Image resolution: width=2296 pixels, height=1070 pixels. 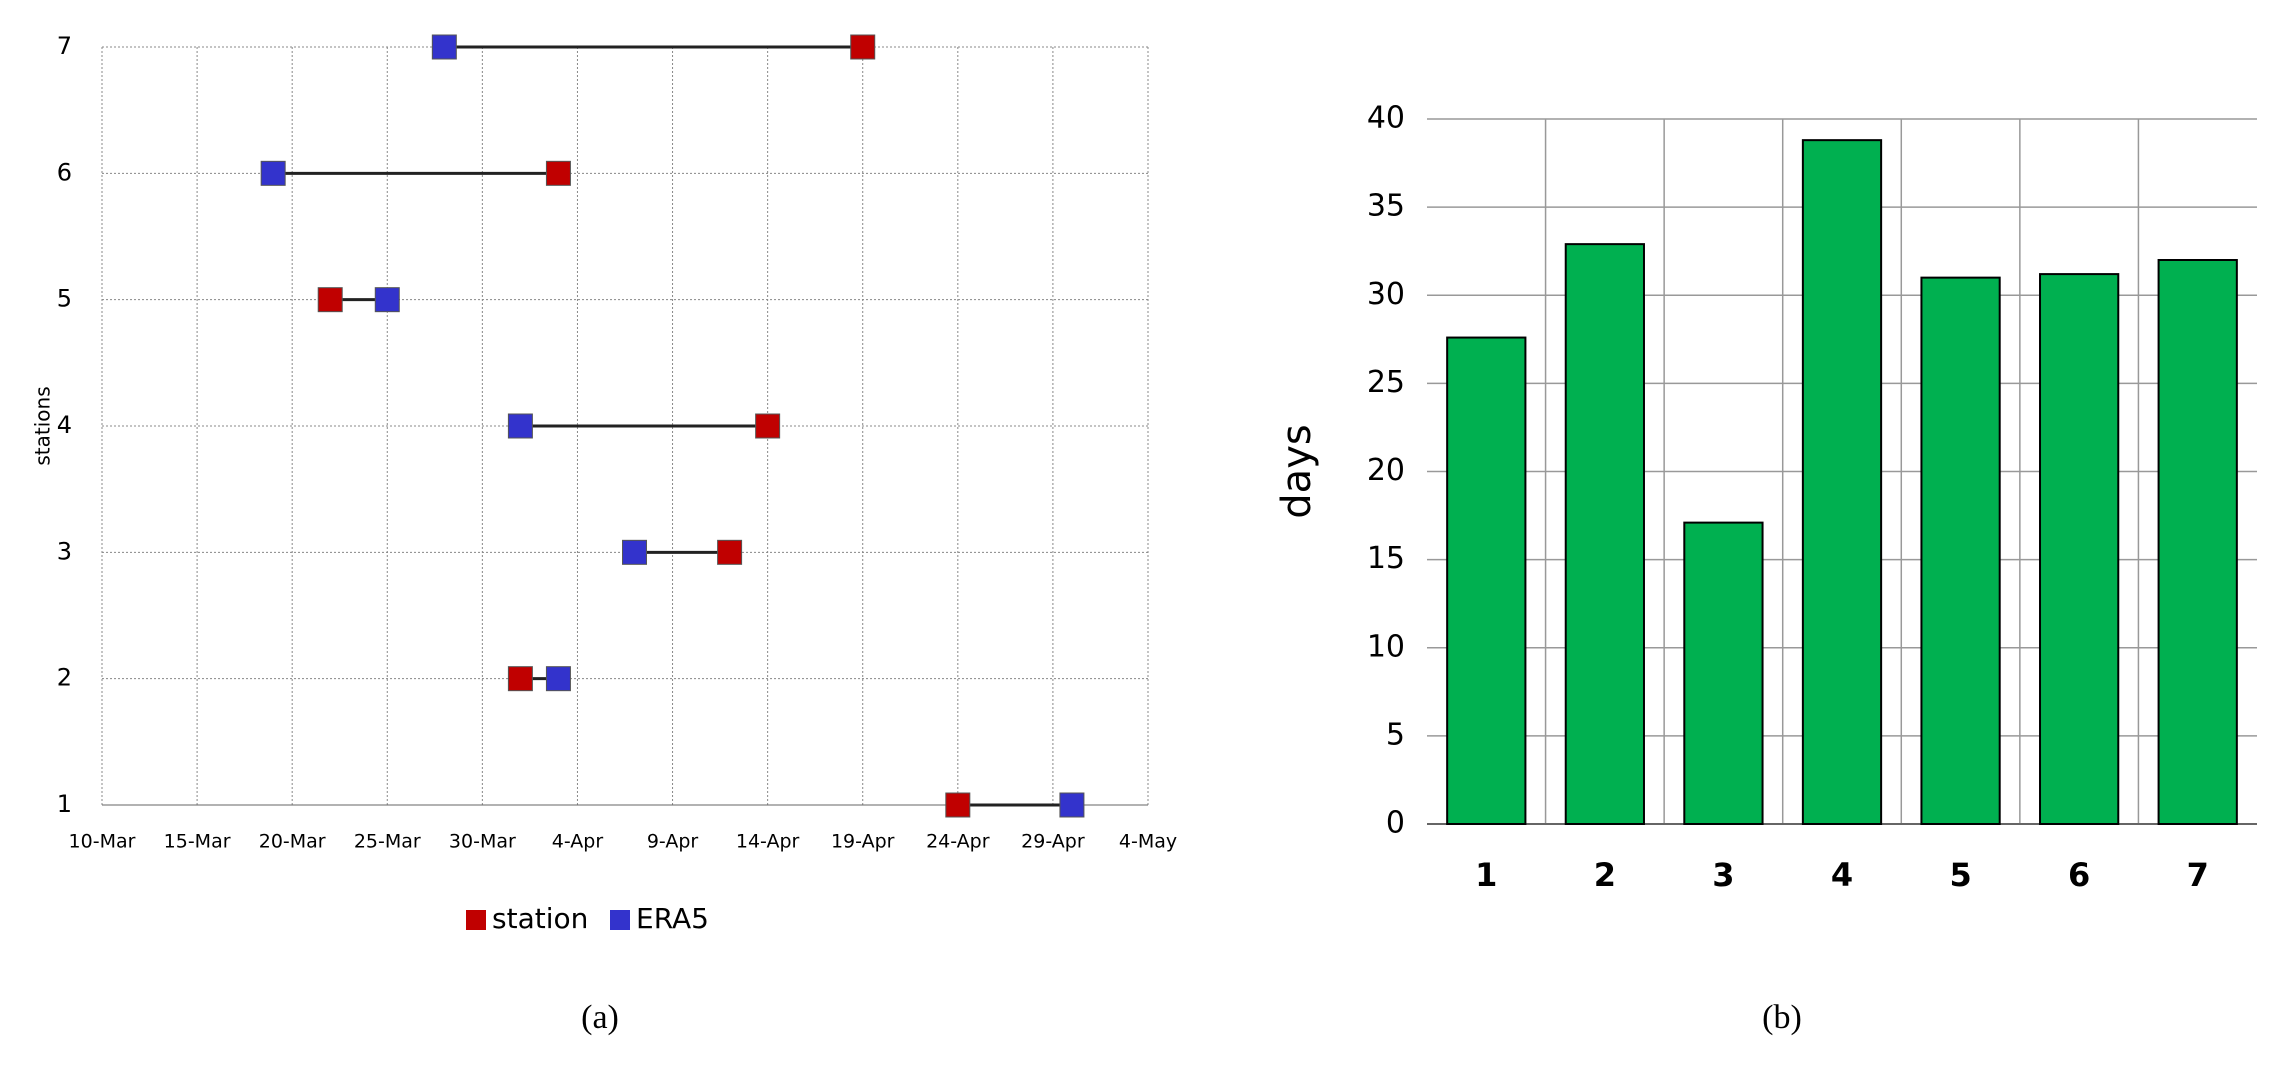 I want to click on x-tick-label: 19-Apr, so click(x=863, y=842).